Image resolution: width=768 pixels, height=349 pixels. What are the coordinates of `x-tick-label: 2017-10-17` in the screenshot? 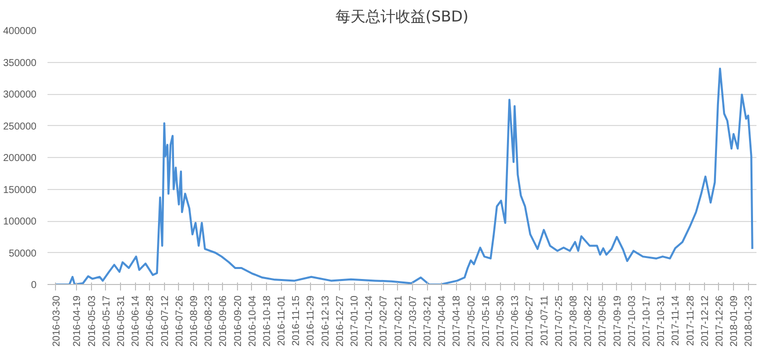 It's located at (646, 321).